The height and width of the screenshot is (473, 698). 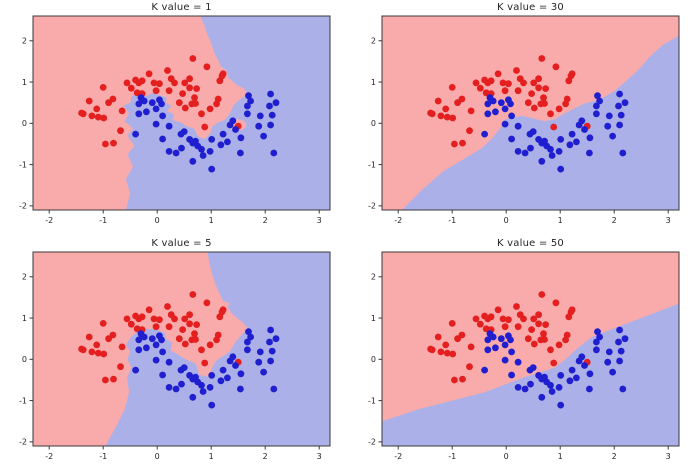 What do you see at coordinates (181, 243) in the screenshot?
I see `plot-title-k5: K value = 5` at bounding box center [181, 243].